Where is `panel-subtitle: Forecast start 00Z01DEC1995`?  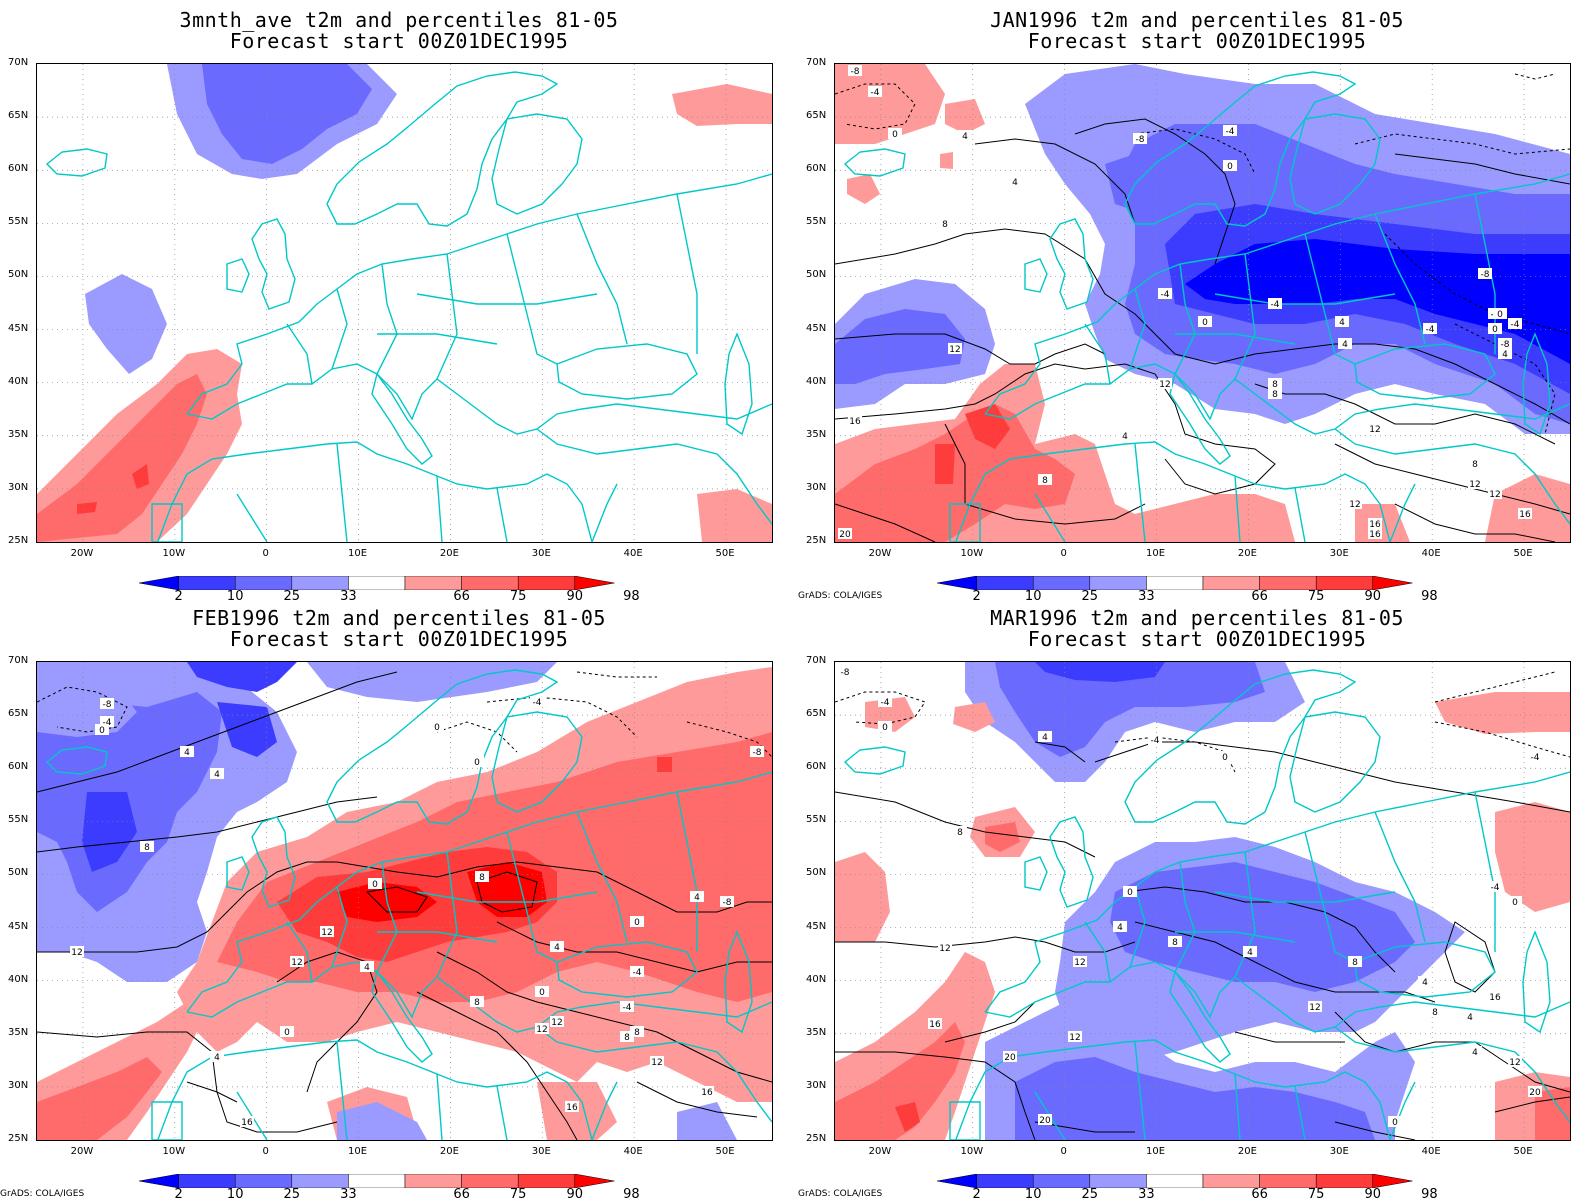 panel-subtitle: Forecast start 00Z01DEC1995 is located at coordinates (399, 639).